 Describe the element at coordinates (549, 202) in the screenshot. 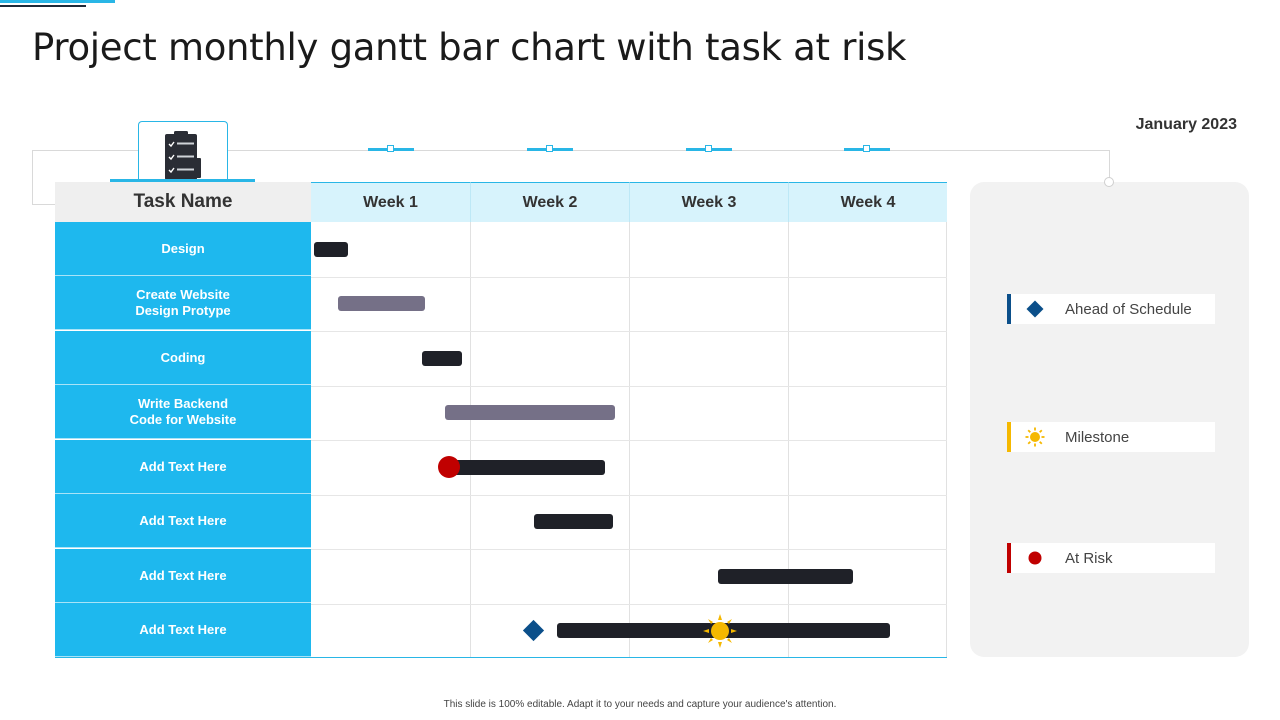

I see `week-header: Week 2` at that location.